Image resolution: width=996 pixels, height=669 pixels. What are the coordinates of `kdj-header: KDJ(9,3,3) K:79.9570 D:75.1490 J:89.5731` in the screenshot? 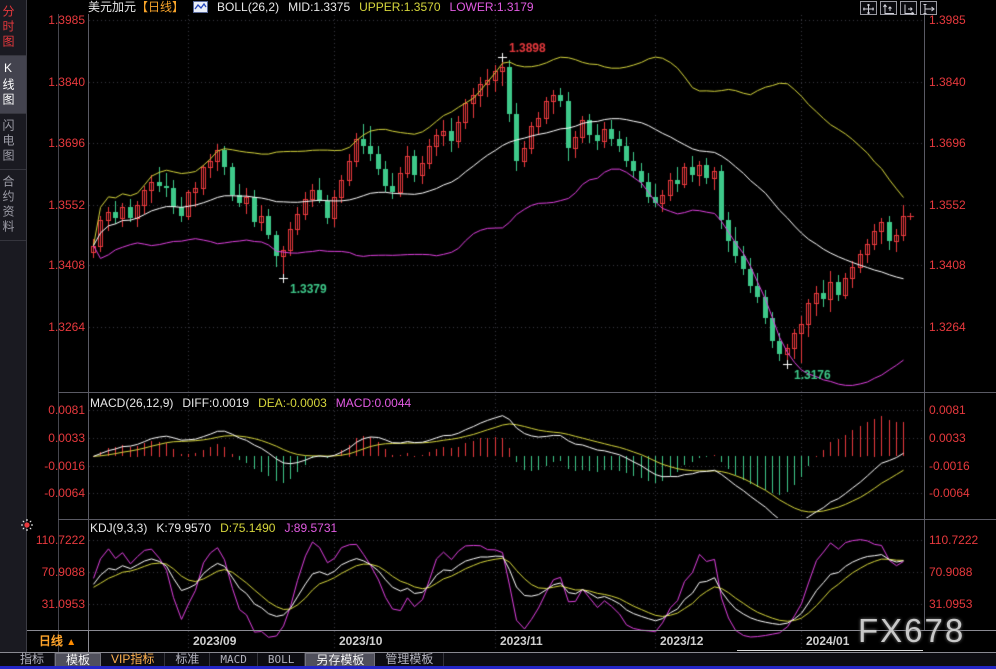 It's located at (213, 528).